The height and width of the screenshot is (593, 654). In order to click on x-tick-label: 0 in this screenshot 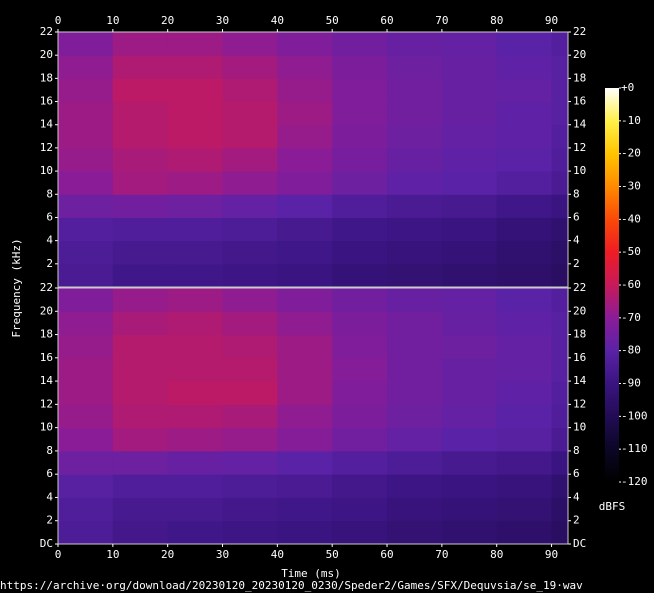, I will do `click(58, 20)`.